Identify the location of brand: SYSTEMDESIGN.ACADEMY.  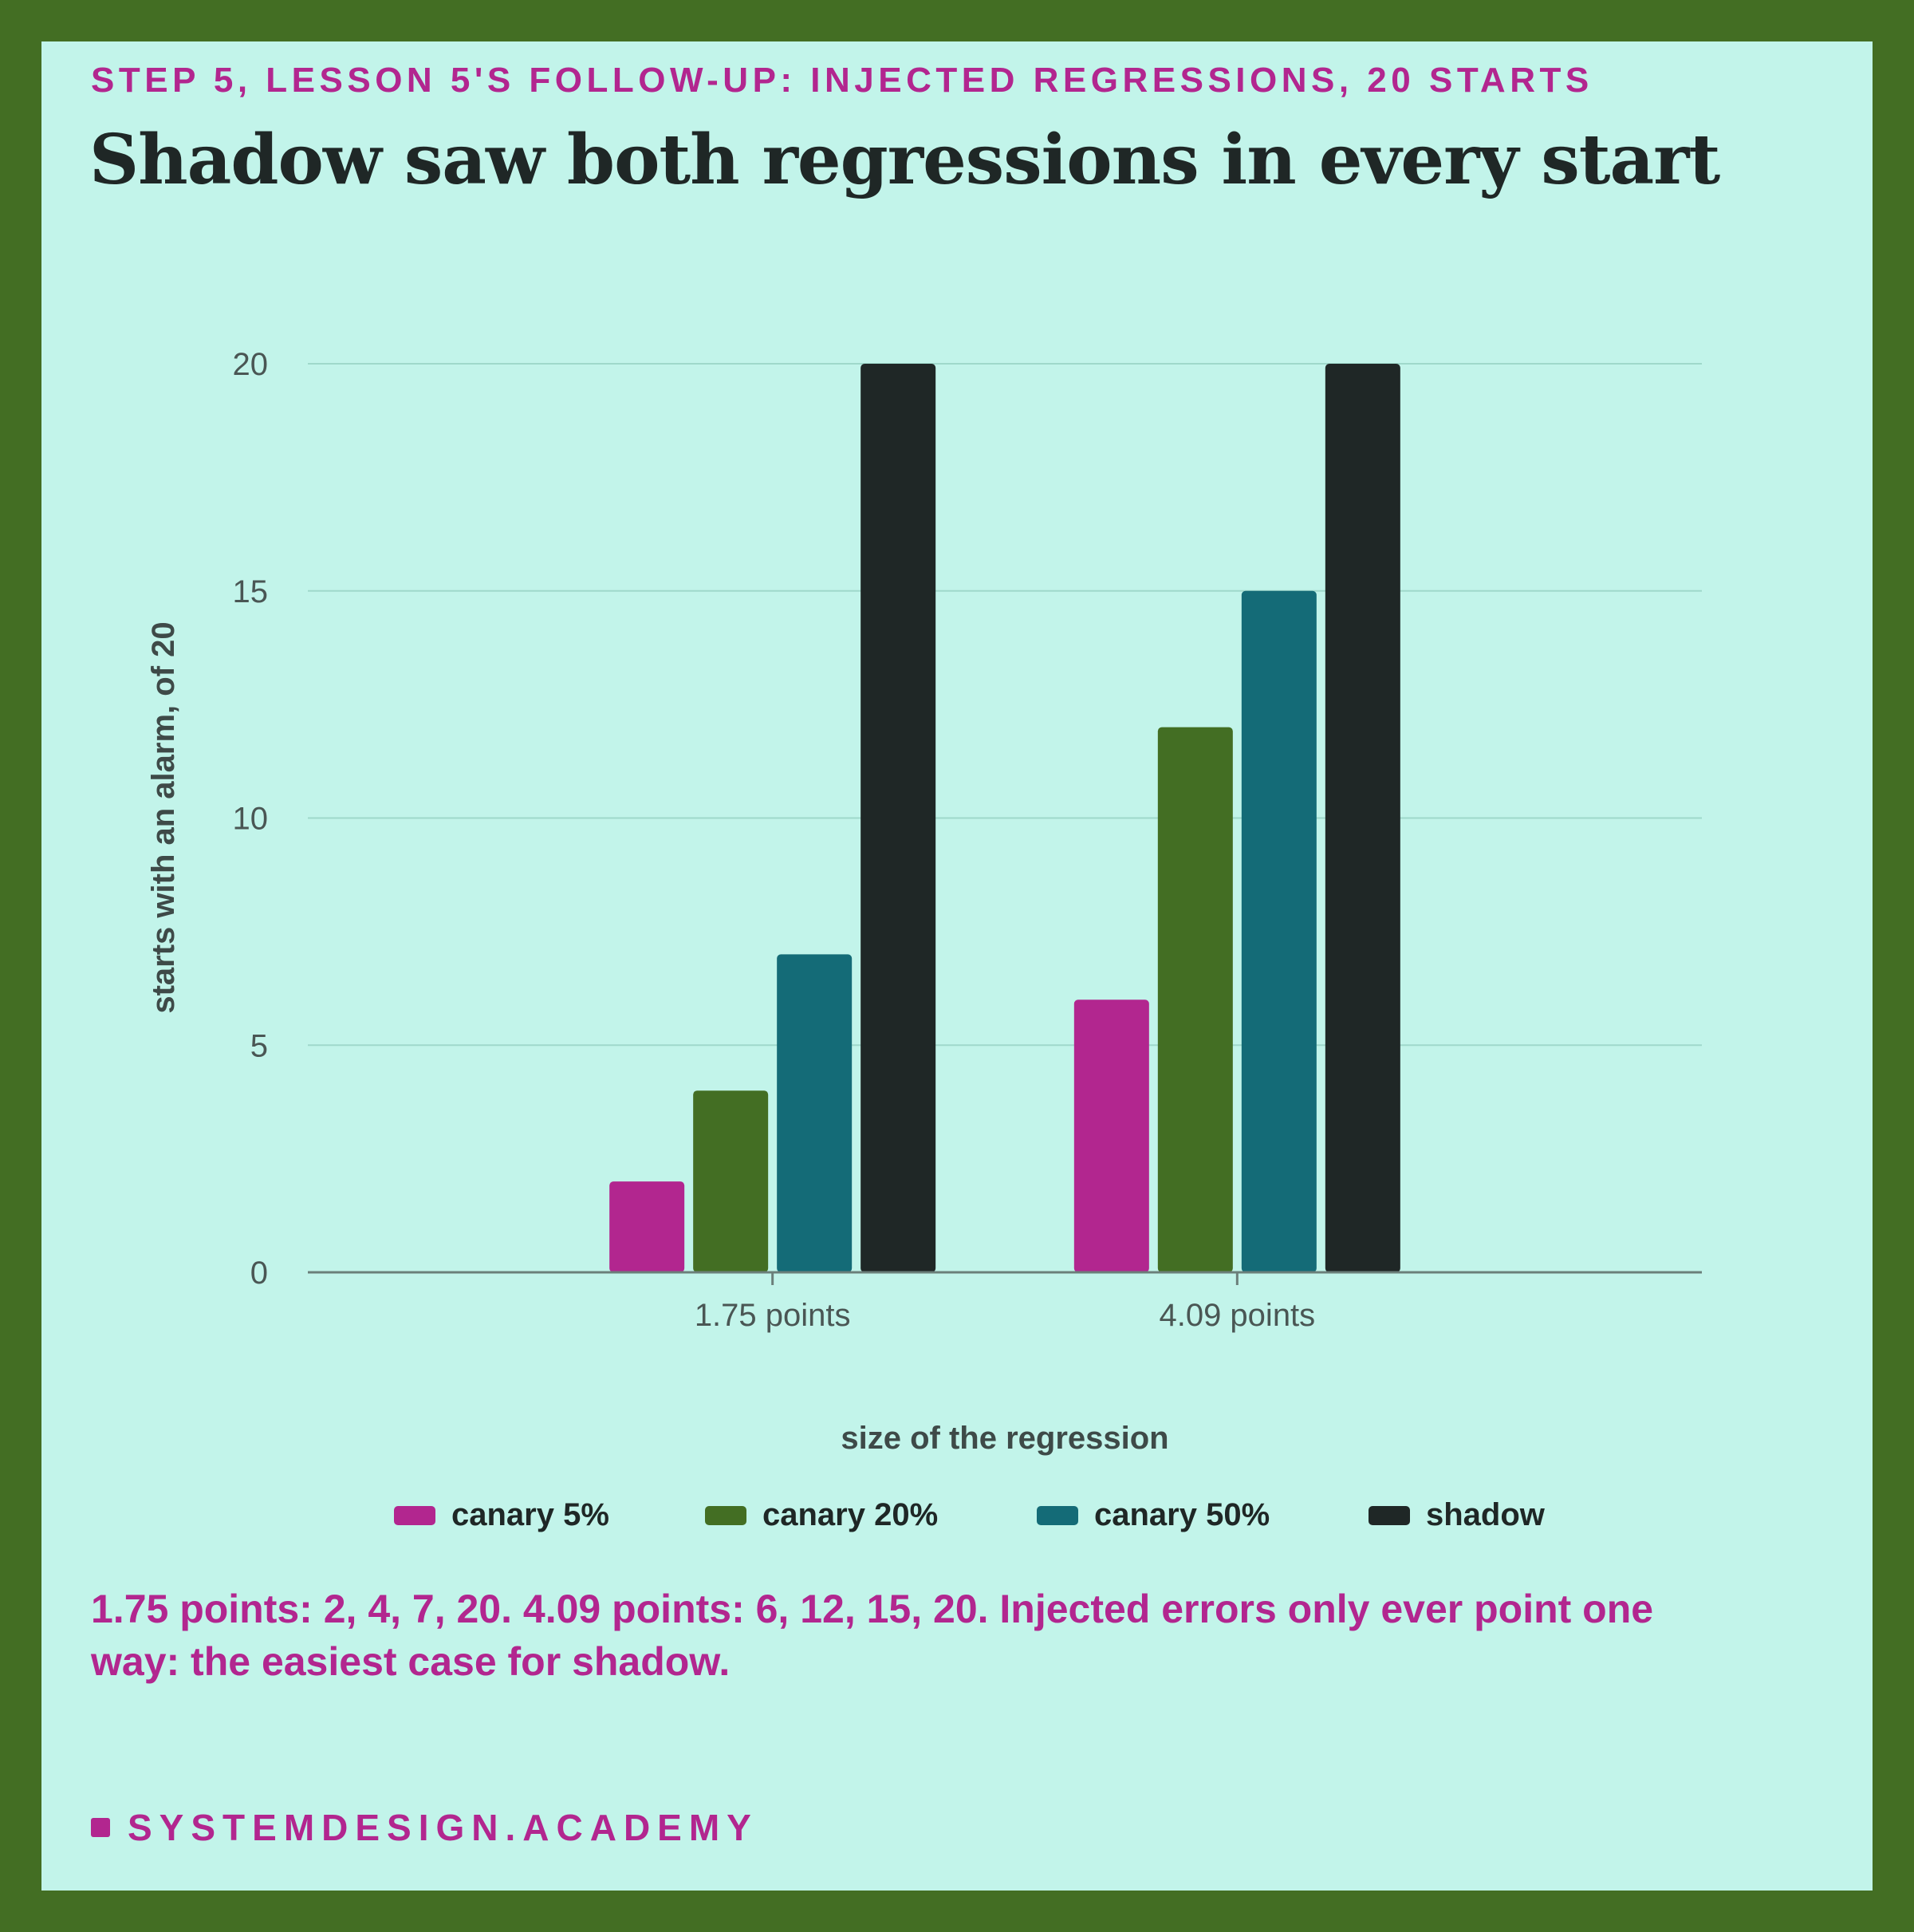
(425, 1827).